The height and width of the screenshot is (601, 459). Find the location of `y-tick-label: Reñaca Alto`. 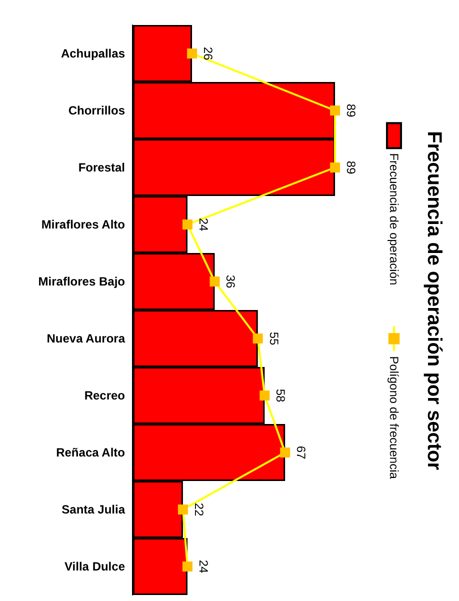

y-tick-label: Reñaca Alto is located at coordinates (90, 453).